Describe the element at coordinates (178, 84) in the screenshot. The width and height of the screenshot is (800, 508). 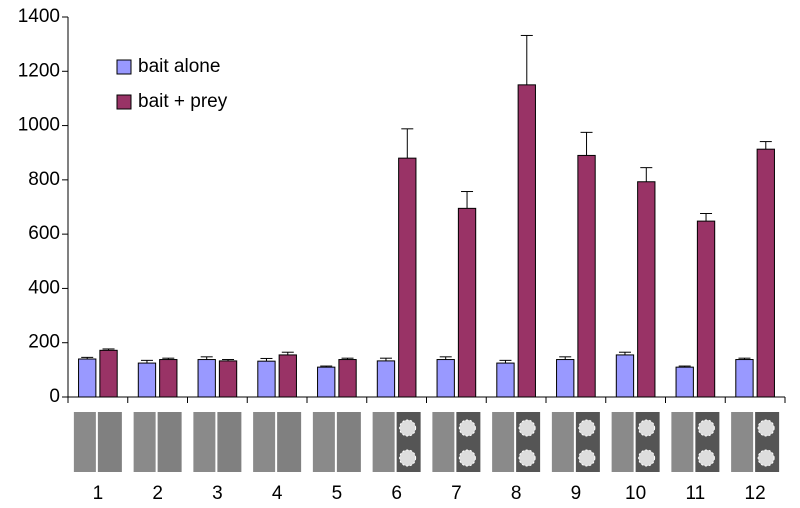
I see `legend: bait alone bait + prey` at that location.